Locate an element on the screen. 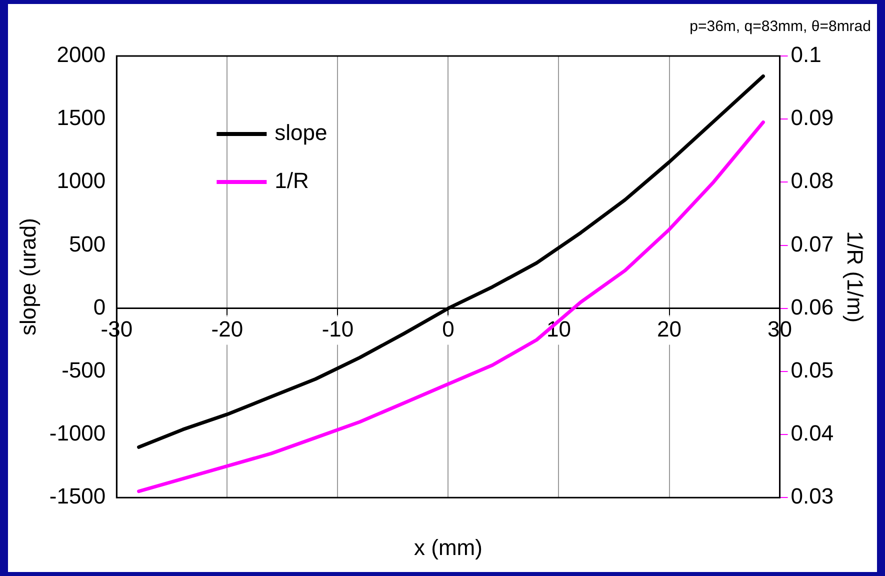 Image resolution: width=885 pixels, height=576 pixels. y-tick-label: 1500 is located at coordinates (81, 117).